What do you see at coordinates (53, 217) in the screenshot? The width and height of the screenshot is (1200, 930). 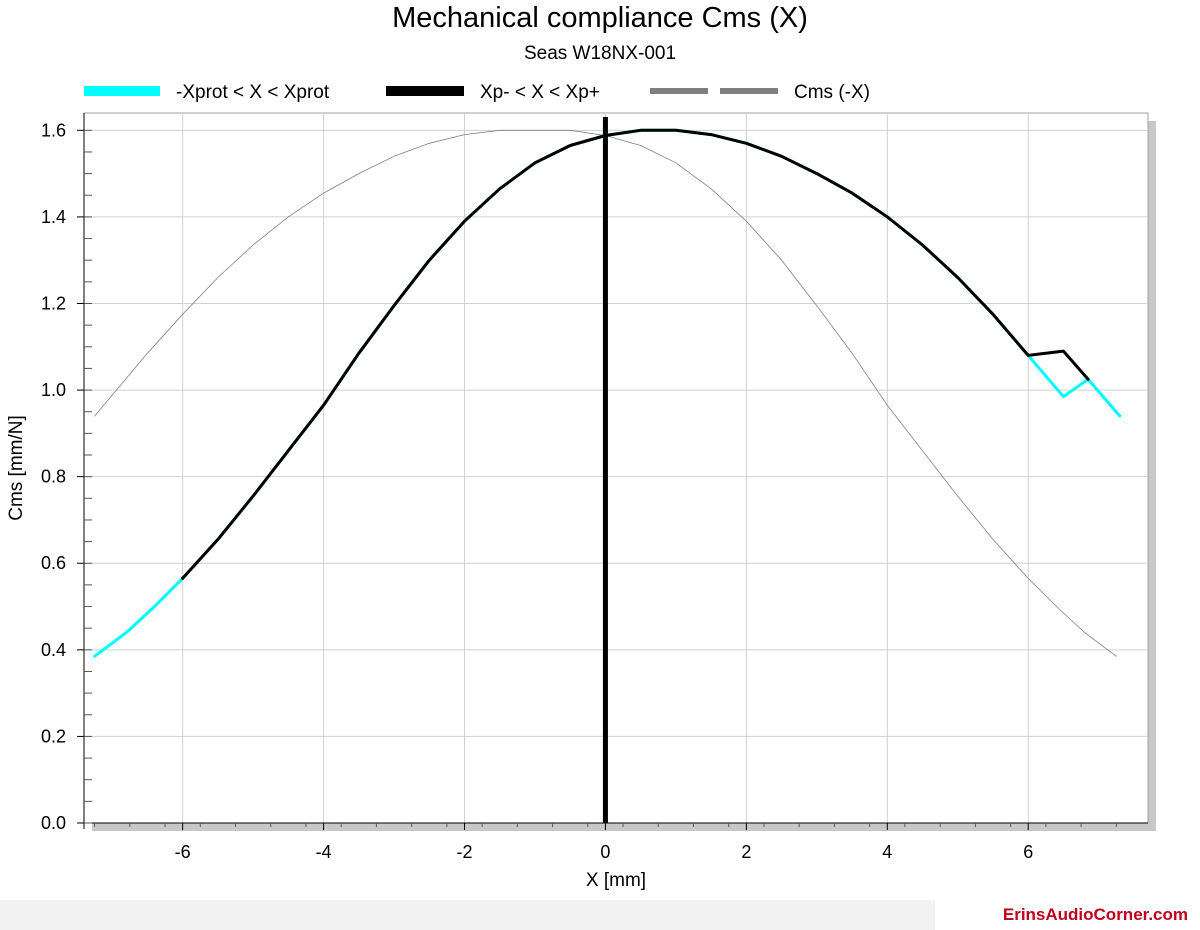 I see `y-tick-label: 1.4` at bounding box center [53, 217].